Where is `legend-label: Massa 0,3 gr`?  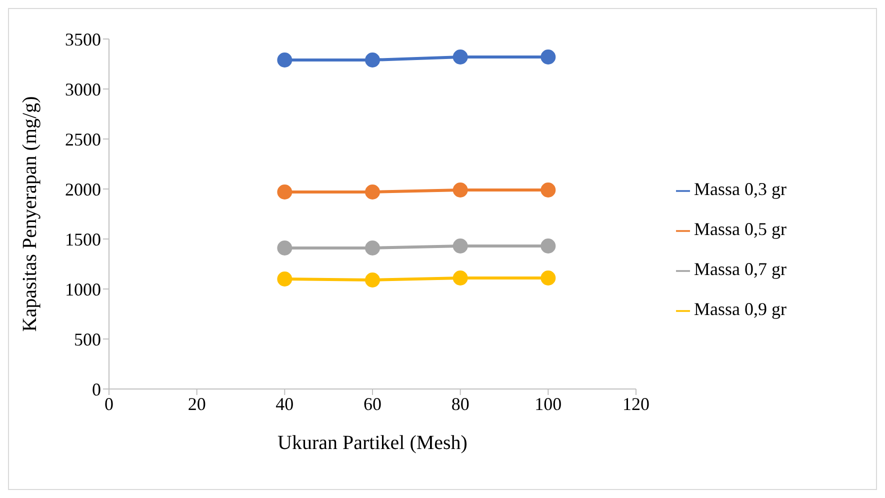
legend-label: Massa 0,3 gr is located at coordinates (740, 189).